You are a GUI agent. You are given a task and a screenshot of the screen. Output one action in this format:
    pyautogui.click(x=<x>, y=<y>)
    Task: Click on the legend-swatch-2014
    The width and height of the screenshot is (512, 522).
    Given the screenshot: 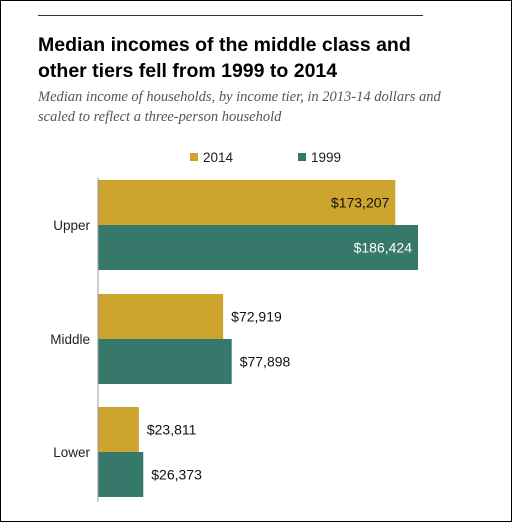 What is the action you would take?
    pyautogui.click(x=194, y=157)
    